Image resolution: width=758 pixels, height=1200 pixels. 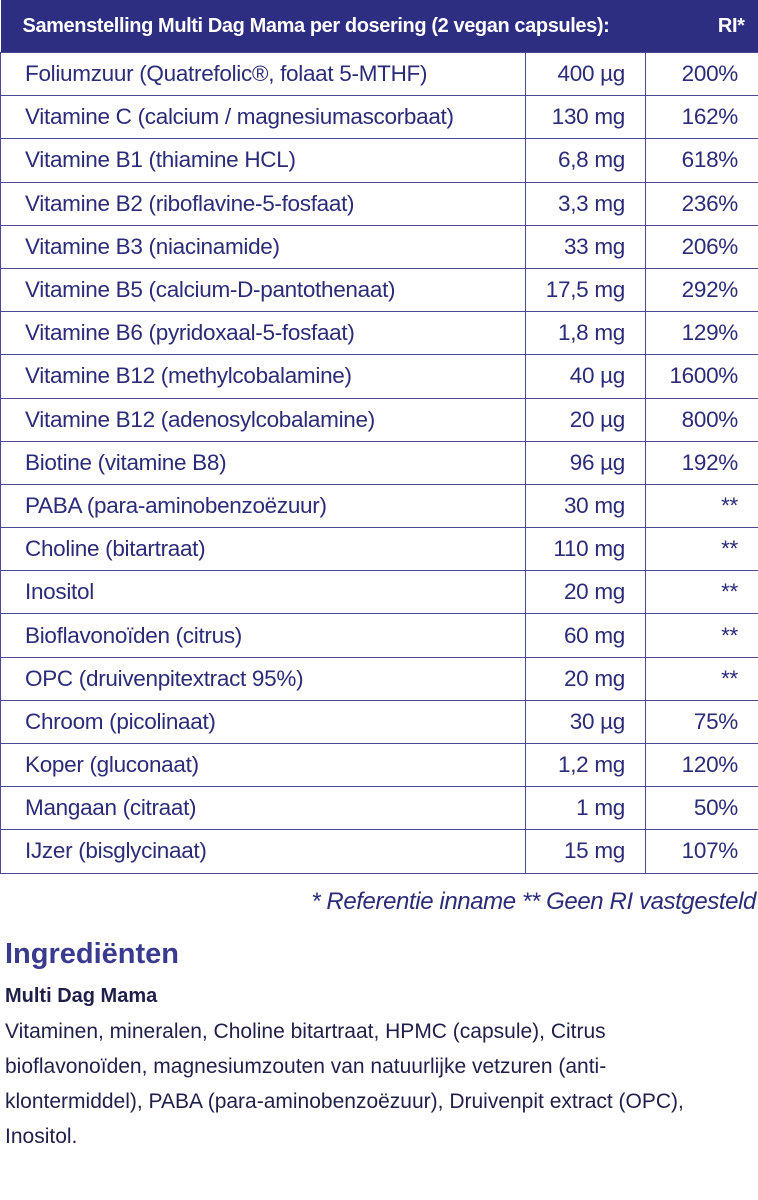 What do you see at coordinates (701, 26) in the screenshot?
I see `header-ri: RI*` at bounding box center [701, 26].